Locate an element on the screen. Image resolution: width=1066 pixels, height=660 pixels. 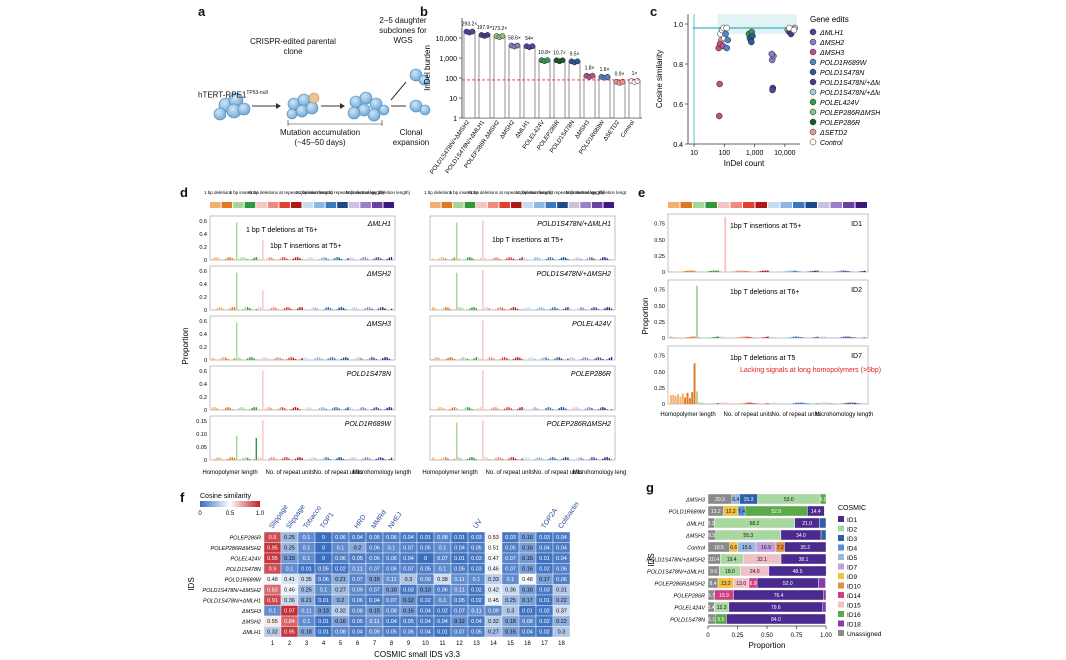
spectrum-title: POLEP286RΔMSH2 is located at coordinates (579, 424).